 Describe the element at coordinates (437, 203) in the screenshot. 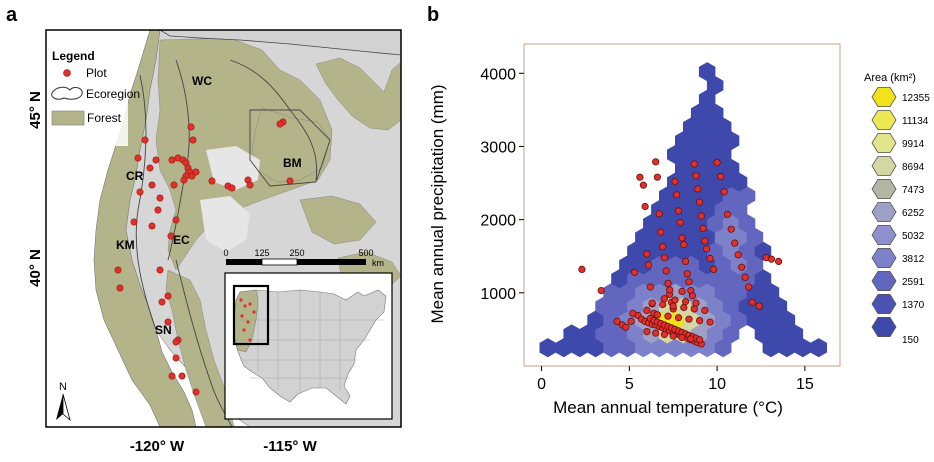

I see `y-axis-label: Mean annual precipitation (mm)` at that location.